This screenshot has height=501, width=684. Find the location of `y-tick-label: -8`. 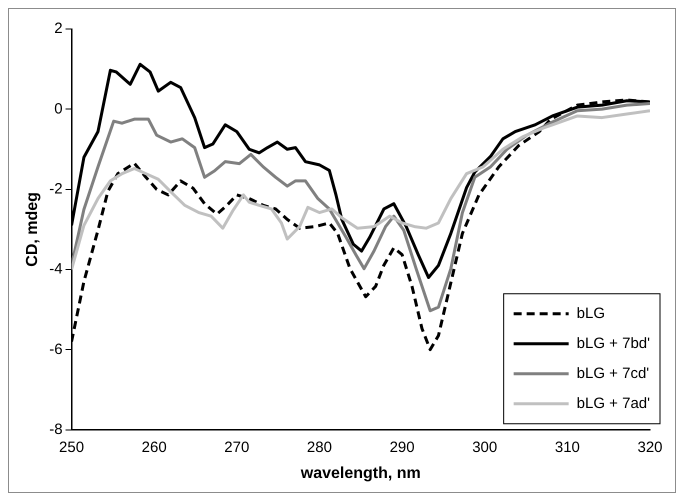

y-tick-label: -8 is located at coordinates (56, 429).